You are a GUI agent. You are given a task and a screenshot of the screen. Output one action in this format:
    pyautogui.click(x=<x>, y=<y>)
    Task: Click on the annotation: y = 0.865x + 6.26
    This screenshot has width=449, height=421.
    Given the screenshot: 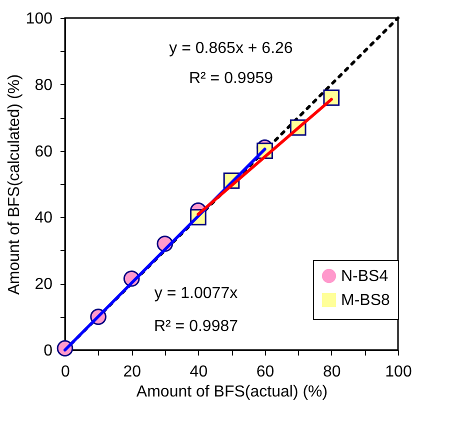 What is the action you would take?
    pyautogui.click(x=231, y=48)
    